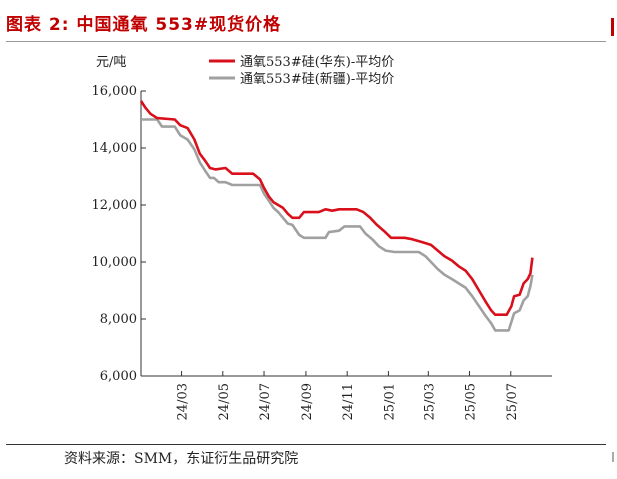 Image resolution: width=617 pixels, height=479 pixels. What do you see at coordinates (144, 25) in the screenshot?
I see `figure-title: 图表 2: 中国通氧 553#现货价格` at bounding box center [144, 25].